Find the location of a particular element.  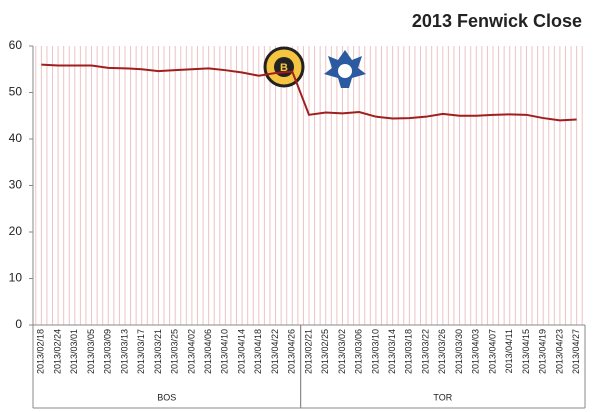

x-tick-label: 2013/03/22 is located at coordinates (425, 351).